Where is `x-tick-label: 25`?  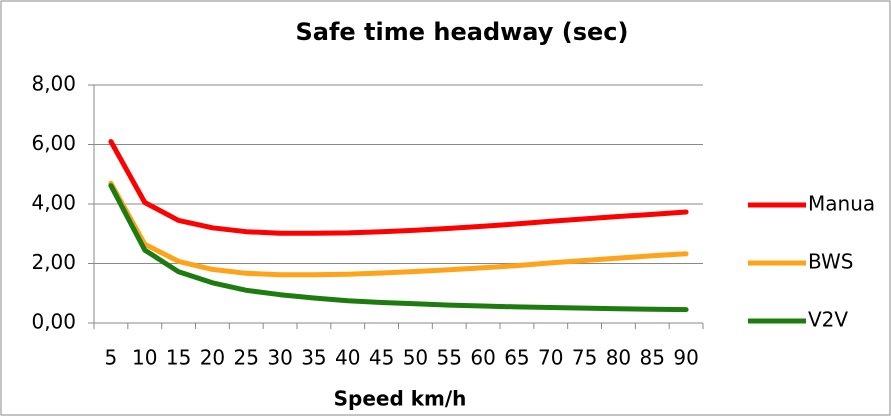 x-tick-label: 25 is located at coordinates (246, 358).